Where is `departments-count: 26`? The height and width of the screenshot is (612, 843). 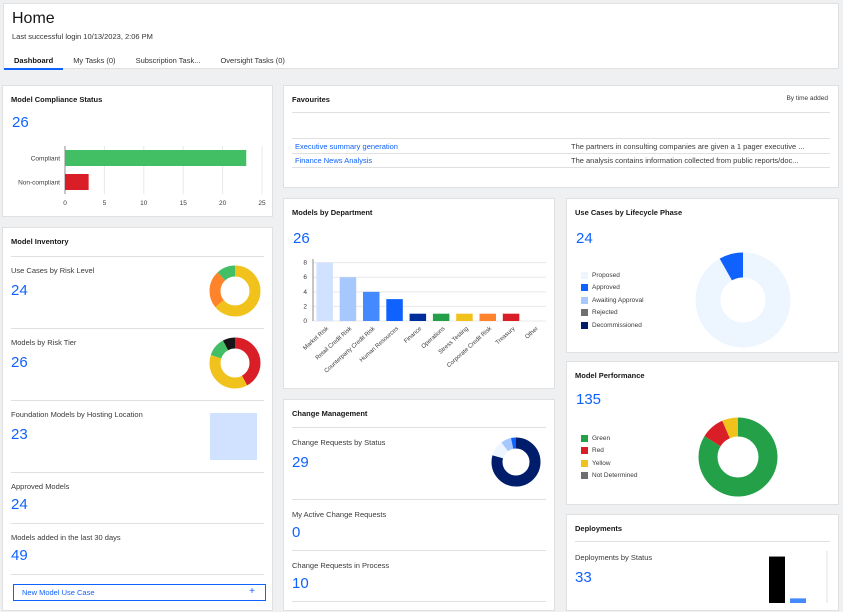
departments-count: 26 is located at coordinates (301, 238).